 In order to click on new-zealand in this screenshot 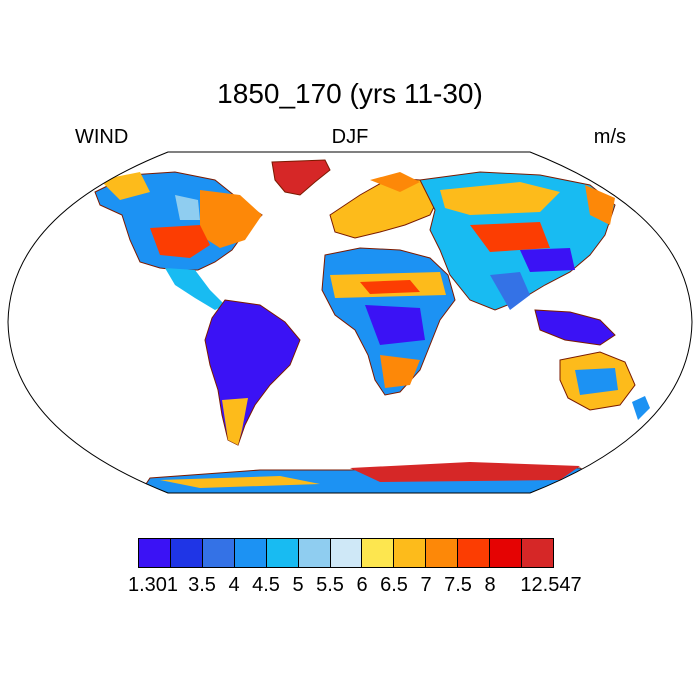, I will do `click(641, 408)`.